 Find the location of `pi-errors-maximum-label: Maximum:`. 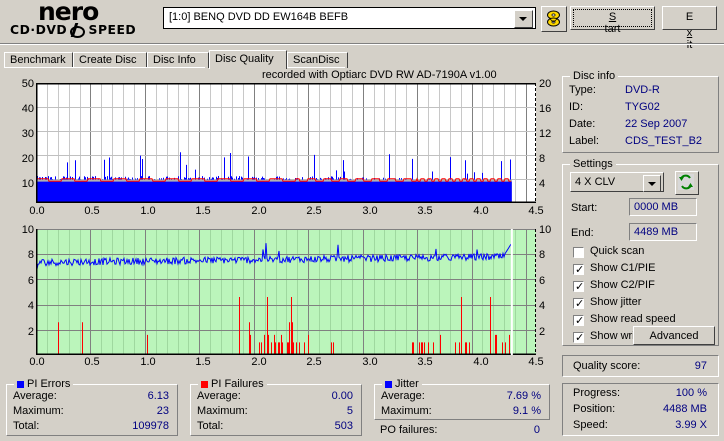

pi-errors-maximum-label: Maximum: is located at coordinates (38, 411).